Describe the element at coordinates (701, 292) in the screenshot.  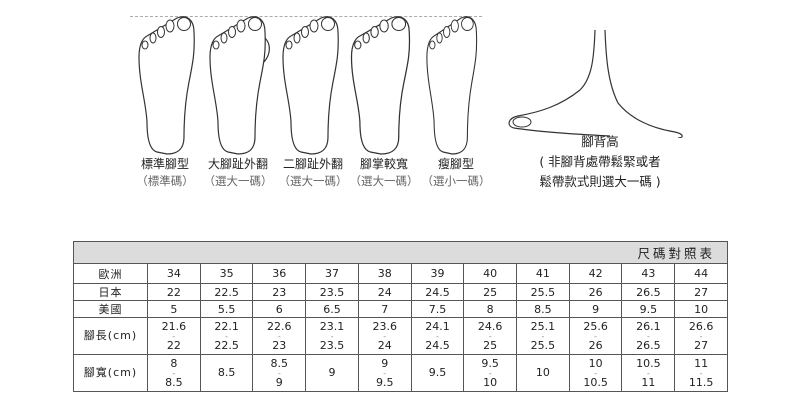
I see `table-cell: 27` at that location.